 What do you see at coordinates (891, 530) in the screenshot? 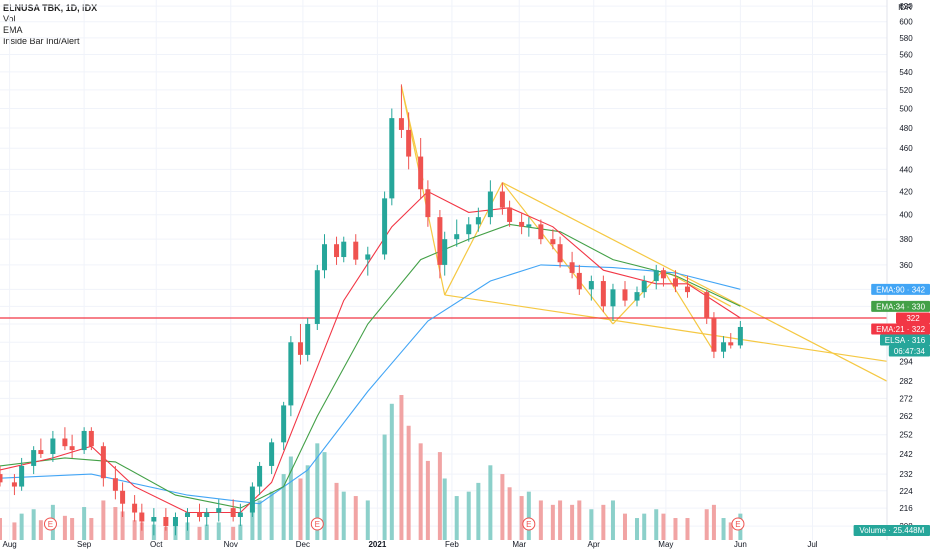
I see `volume-tag` at bounding box center [891, 530].